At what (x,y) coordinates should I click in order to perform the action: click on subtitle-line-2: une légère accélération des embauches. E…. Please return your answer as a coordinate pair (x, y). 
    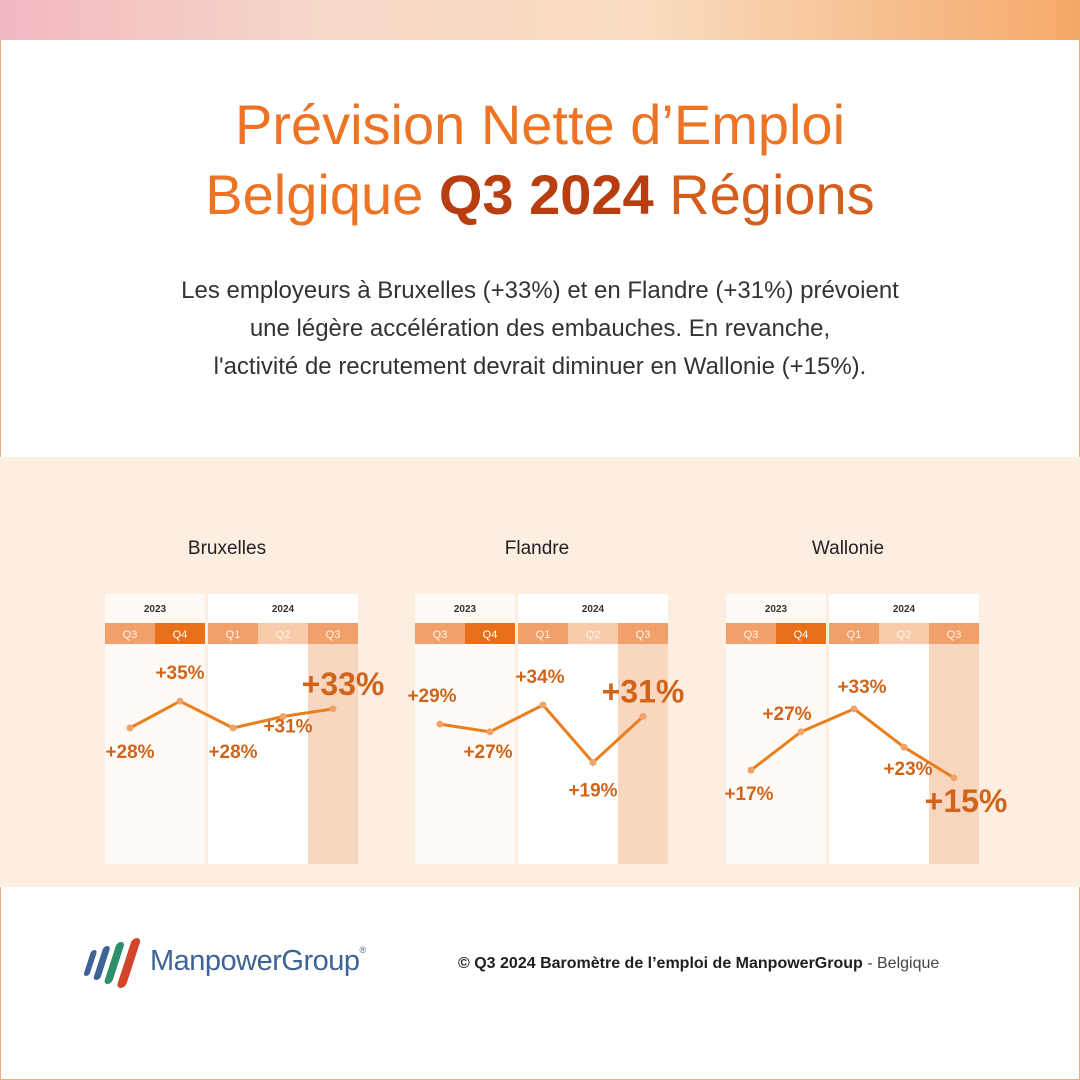
    Looking at the image, I should click on (540, 328).